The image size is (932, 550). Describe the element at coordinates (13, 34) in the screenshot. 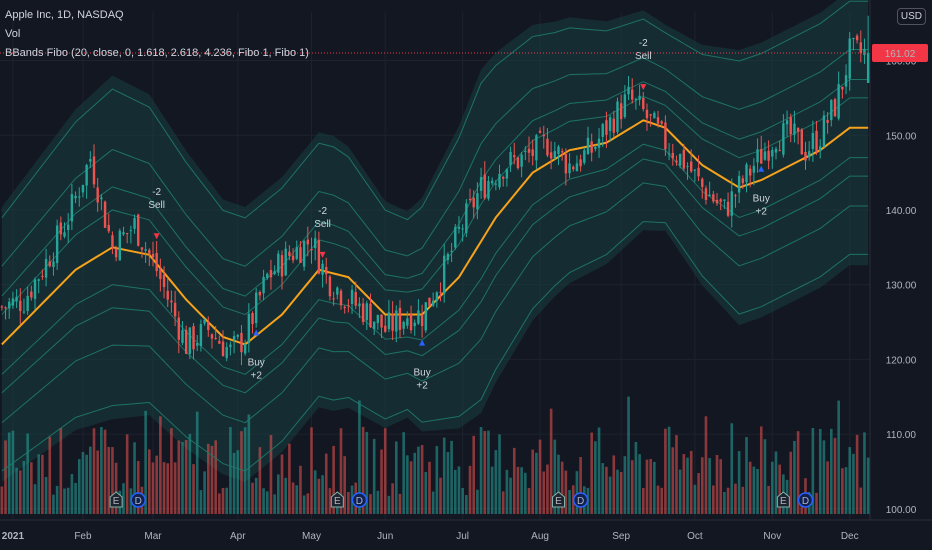

I see `volume-indicator-label: Vol` at that location.